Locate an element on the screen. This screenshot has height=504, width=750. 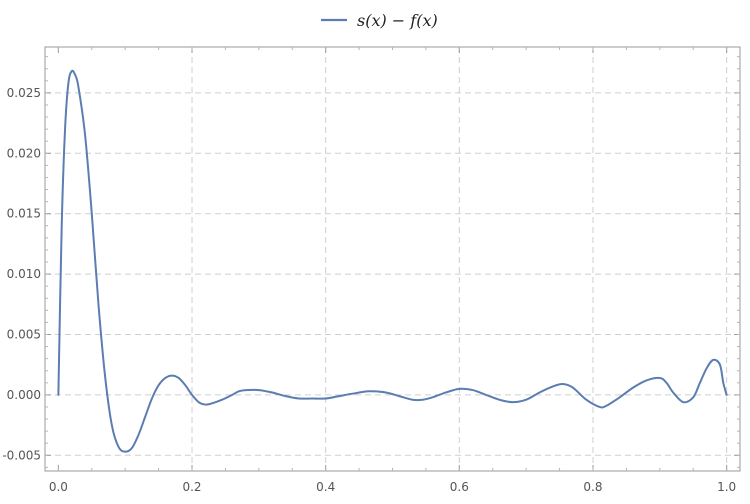
legend-label: s(x) − f(x) is located at coordinates (397, 20).